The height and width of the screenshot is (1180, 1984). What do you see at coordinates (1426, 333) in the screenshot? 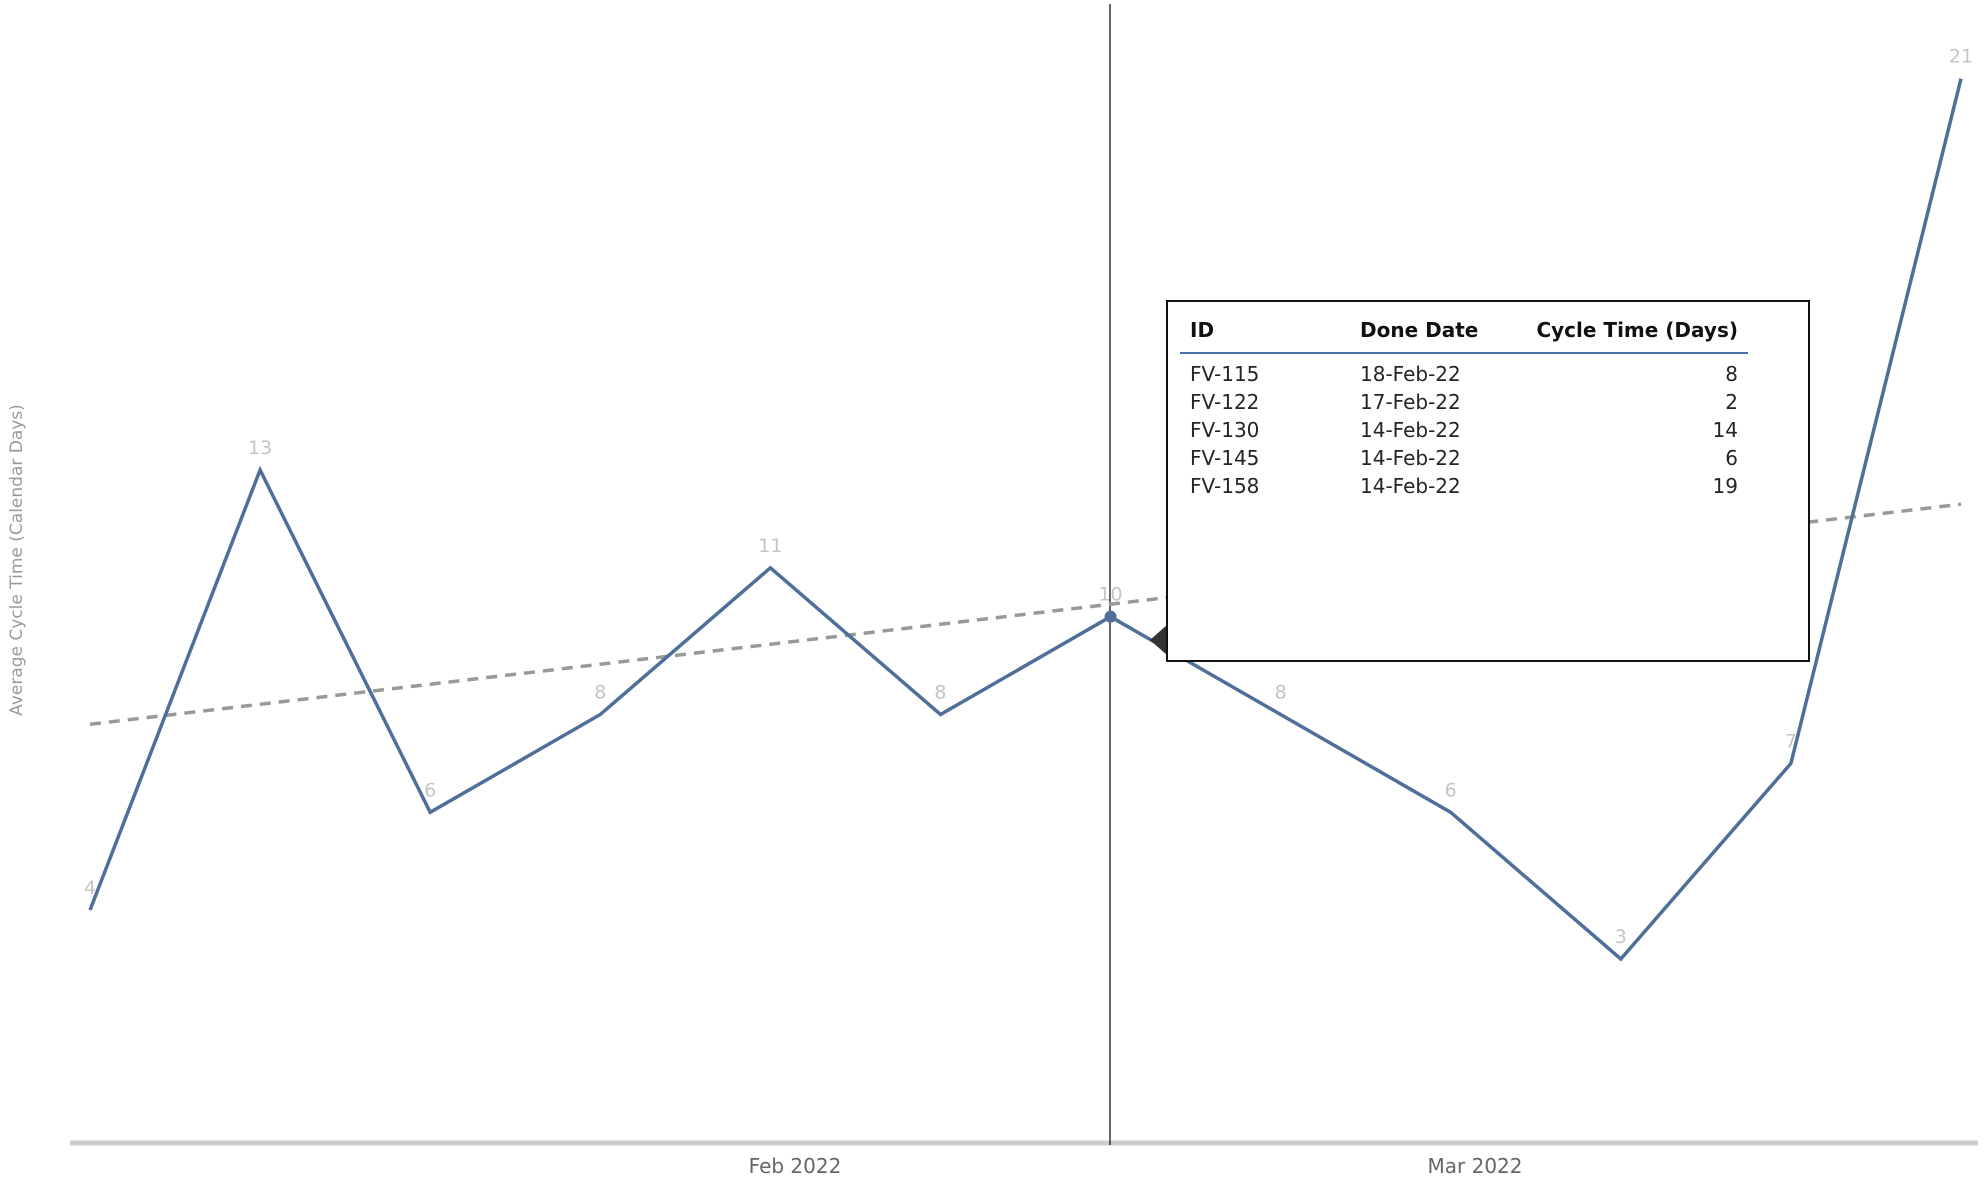
I see `tooltip-header-done-date: Done Date` at bounding box center [1426, 333].